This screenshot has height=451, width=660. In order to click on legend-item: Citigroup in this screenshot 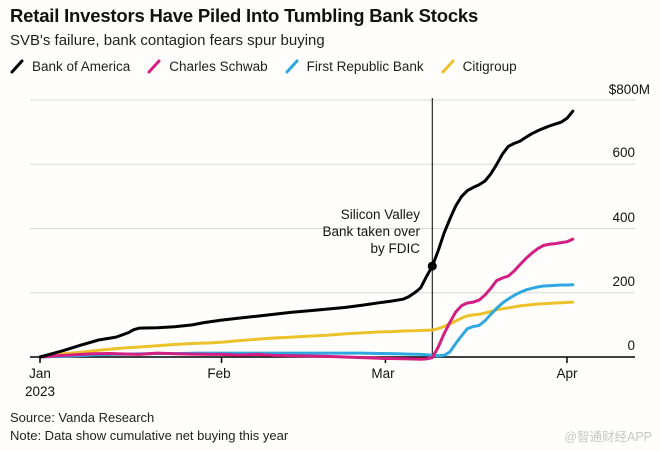, I will do `click(479, 66)`.